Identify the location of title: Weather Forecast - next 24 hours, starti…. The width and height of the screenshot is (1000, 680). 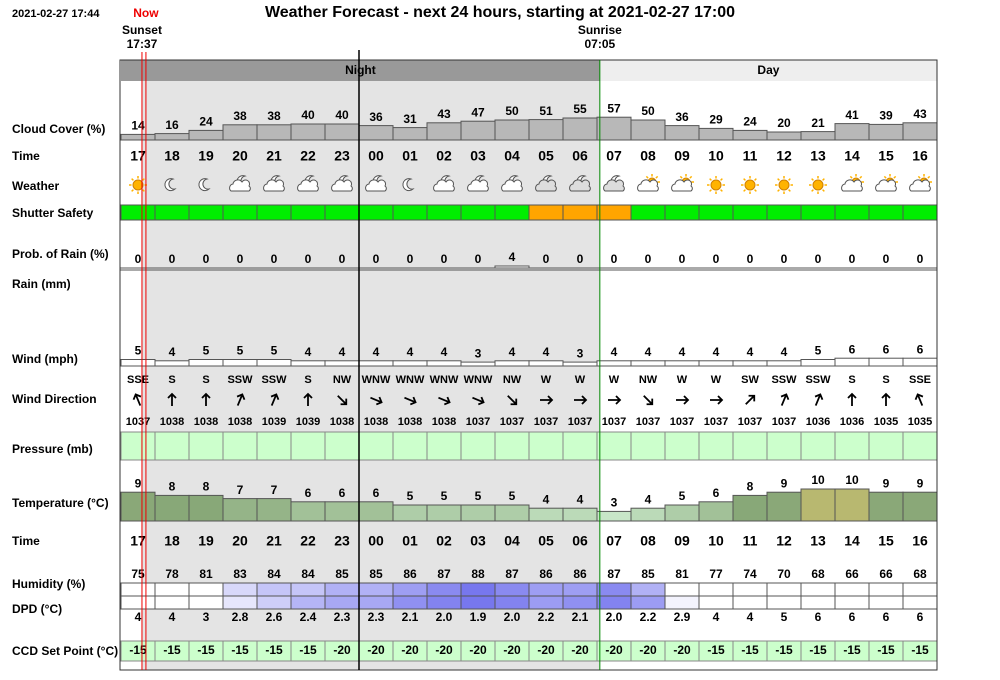
(500, 12).